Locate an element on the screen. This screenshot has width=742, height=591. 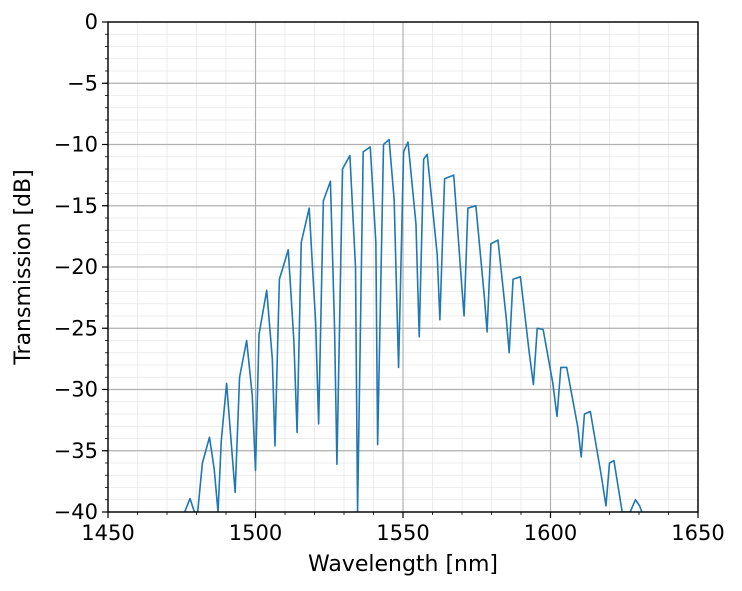
y-tick-label: −20 is located at coordinates (76, 267).